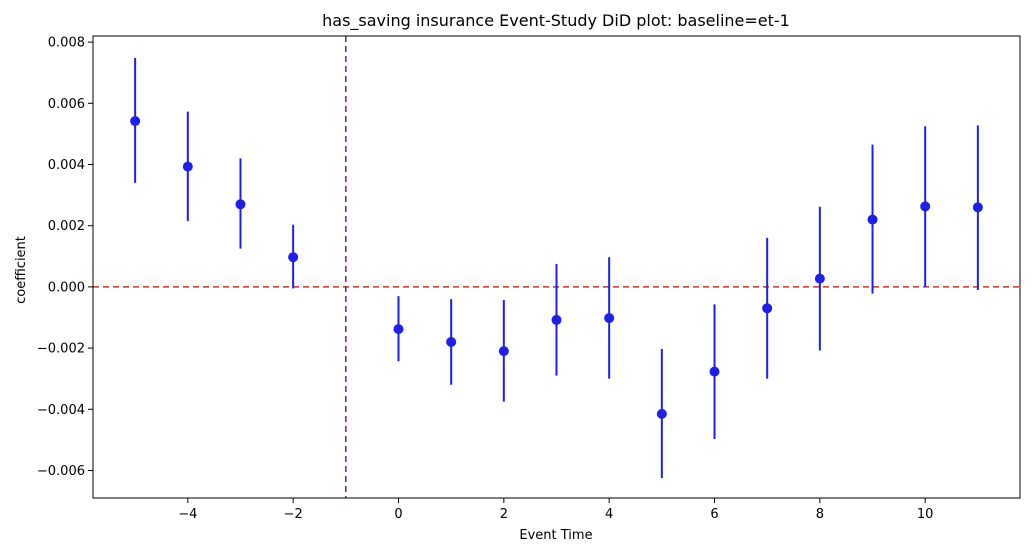 This screenshot has width=1036, height=555. Describe the element at coordinates (820, 514) in the screenshot. I see `x-tick-label: 8` at that location.